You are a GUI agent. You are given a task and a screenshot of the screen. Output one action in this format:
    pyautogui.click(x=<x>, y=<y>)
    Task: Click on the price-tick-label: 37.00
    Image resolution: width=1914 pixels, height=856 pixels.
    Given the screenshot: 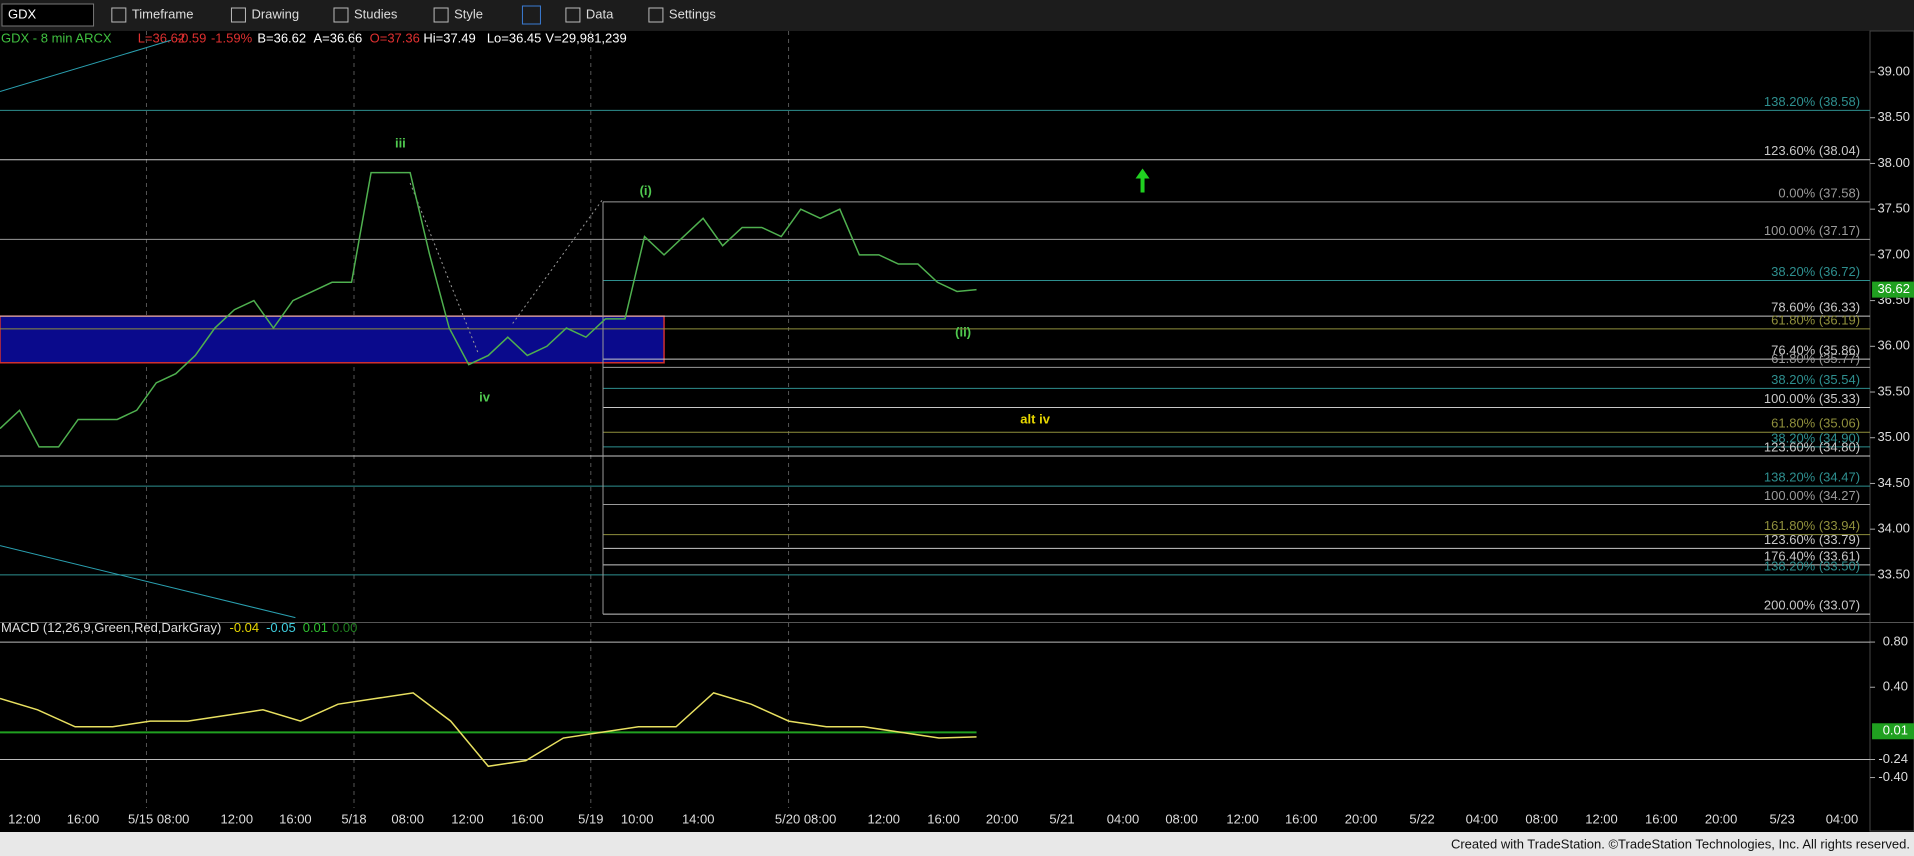 What is the action you would take?
    pyautogui.click(x=1893, y=253)
    